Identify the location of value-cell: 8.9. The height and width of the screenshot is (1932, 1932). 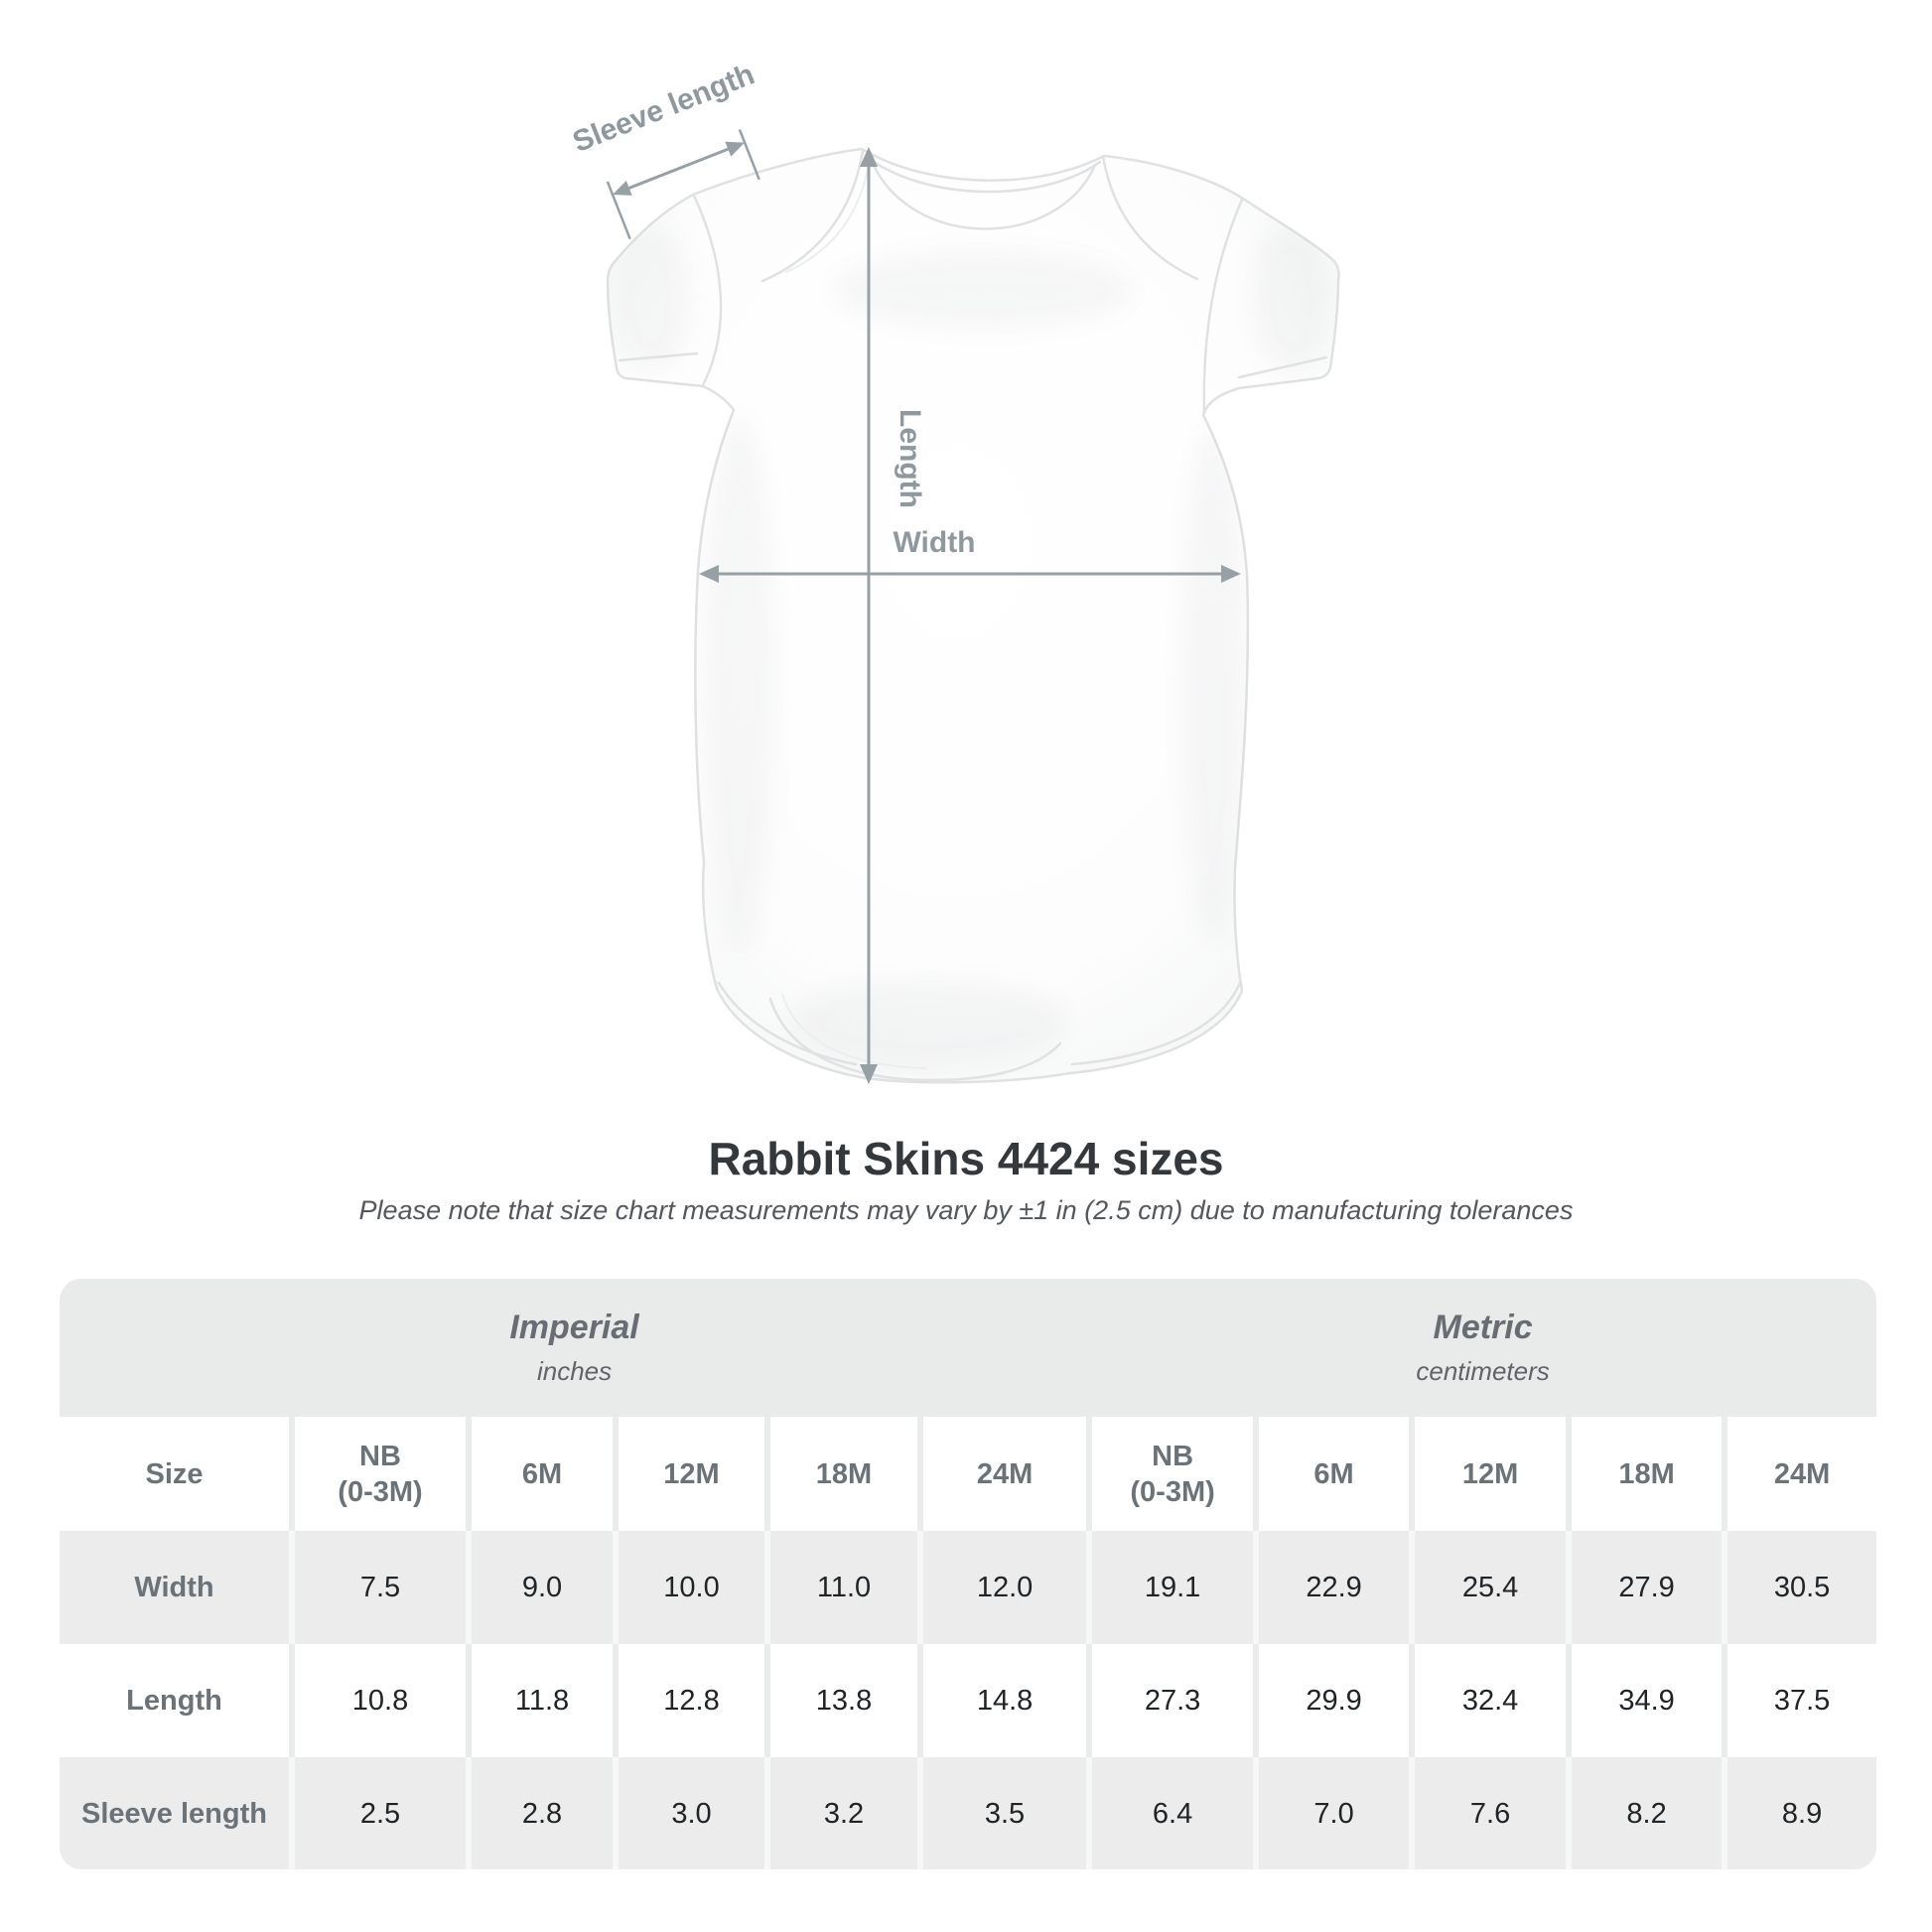
(1799, 1813).